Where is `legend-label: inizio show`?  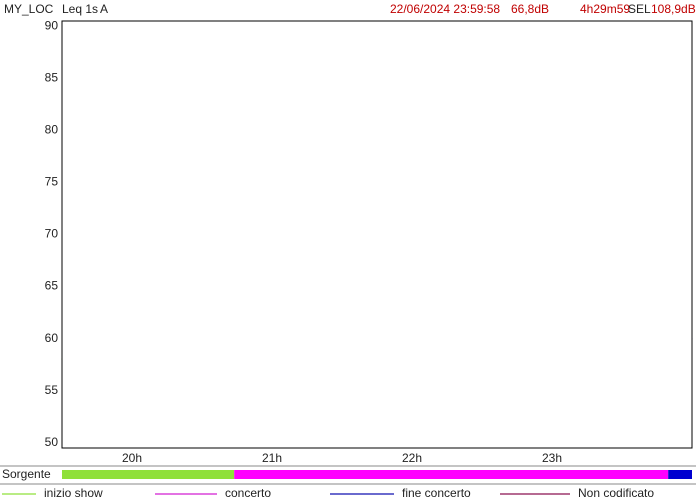
legend-label: inizio show is located at coordinates (73, 493).